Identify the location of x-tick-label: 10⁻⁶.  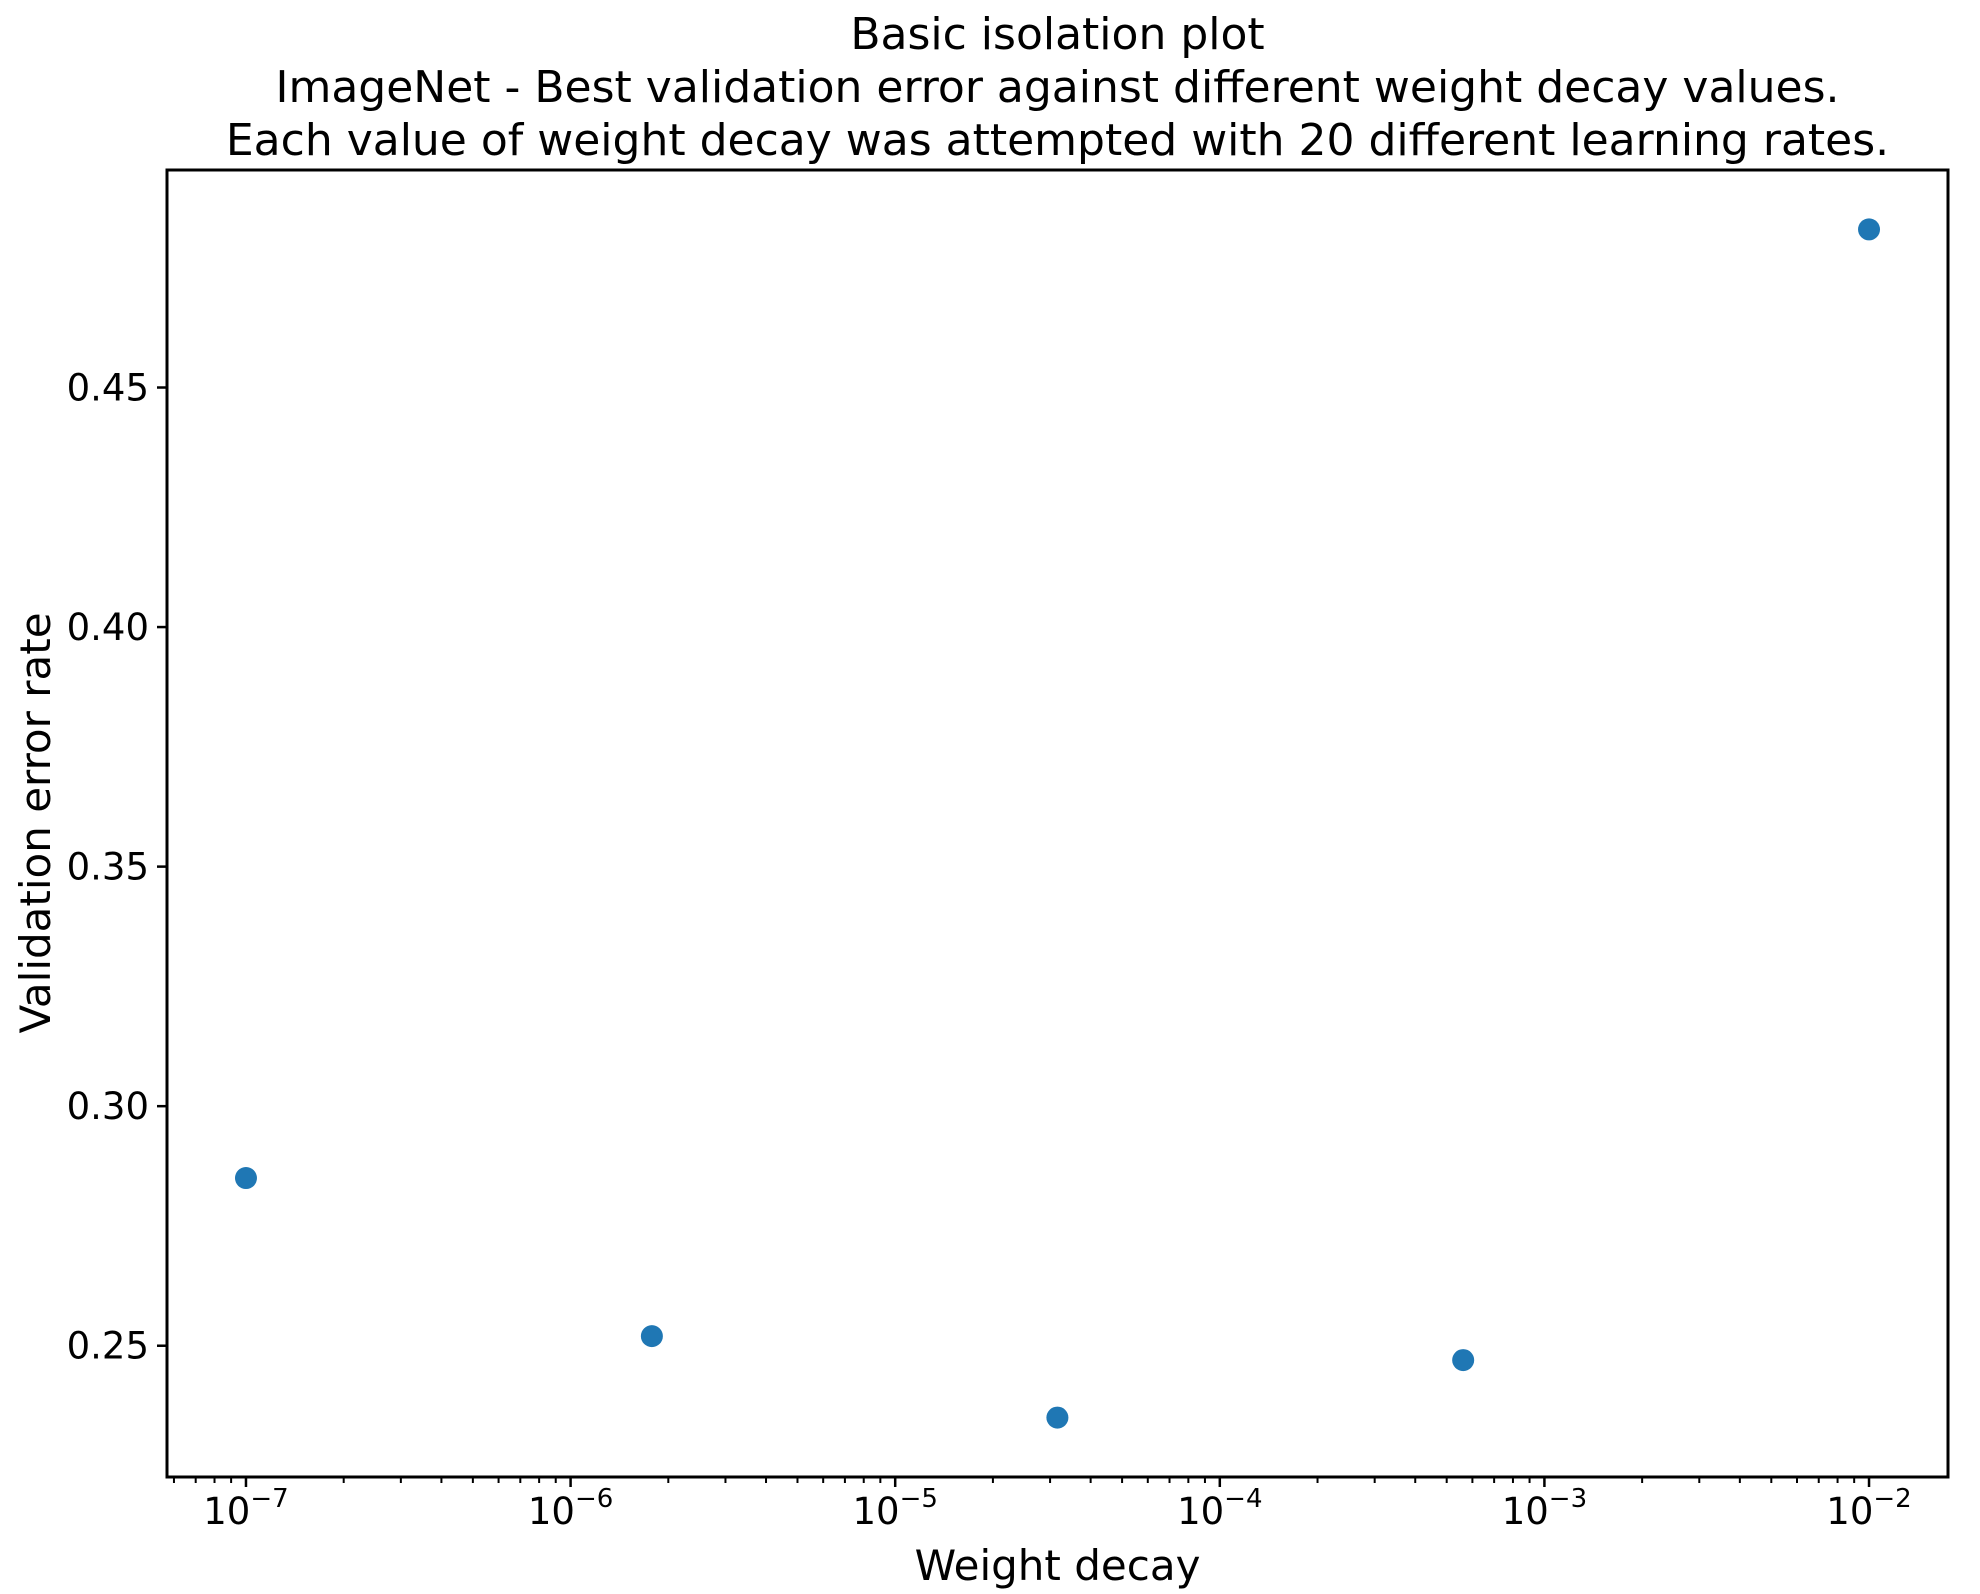
(570, 1508).